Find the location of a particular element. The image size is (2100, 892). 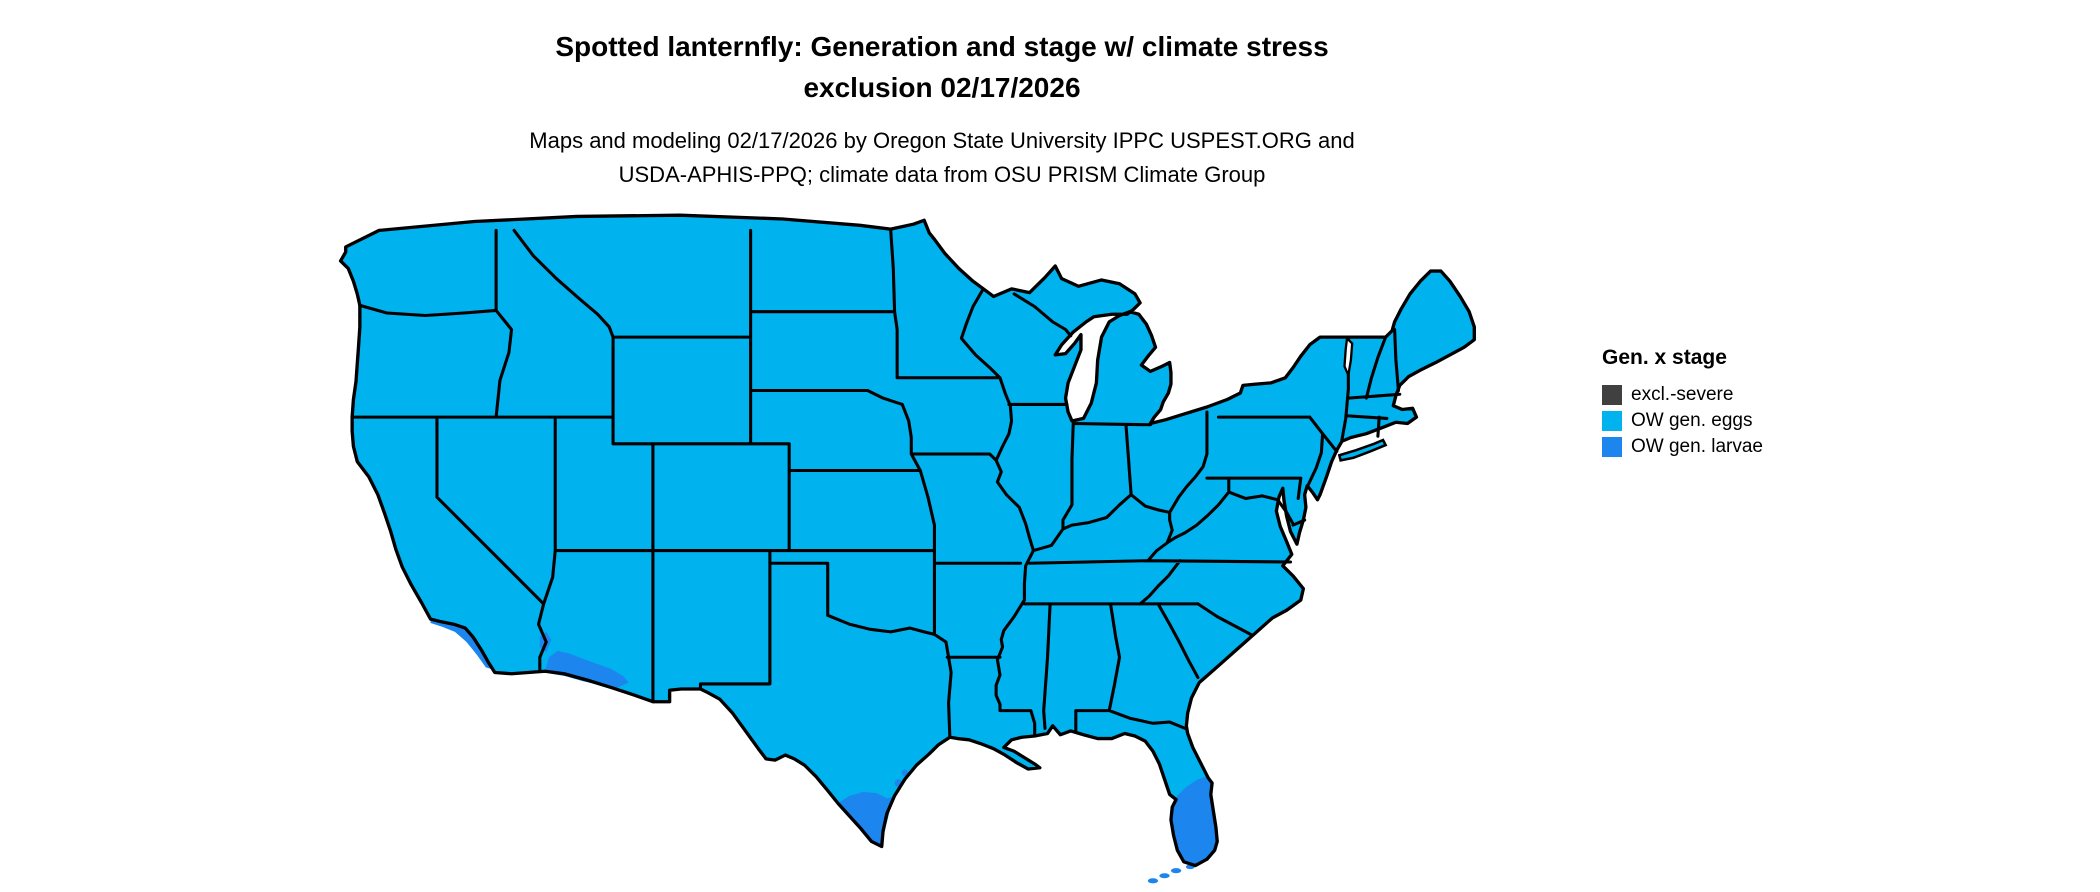

legend-item-ow-eggs: OW gen. eggs is located at coordinates (1682, 421).